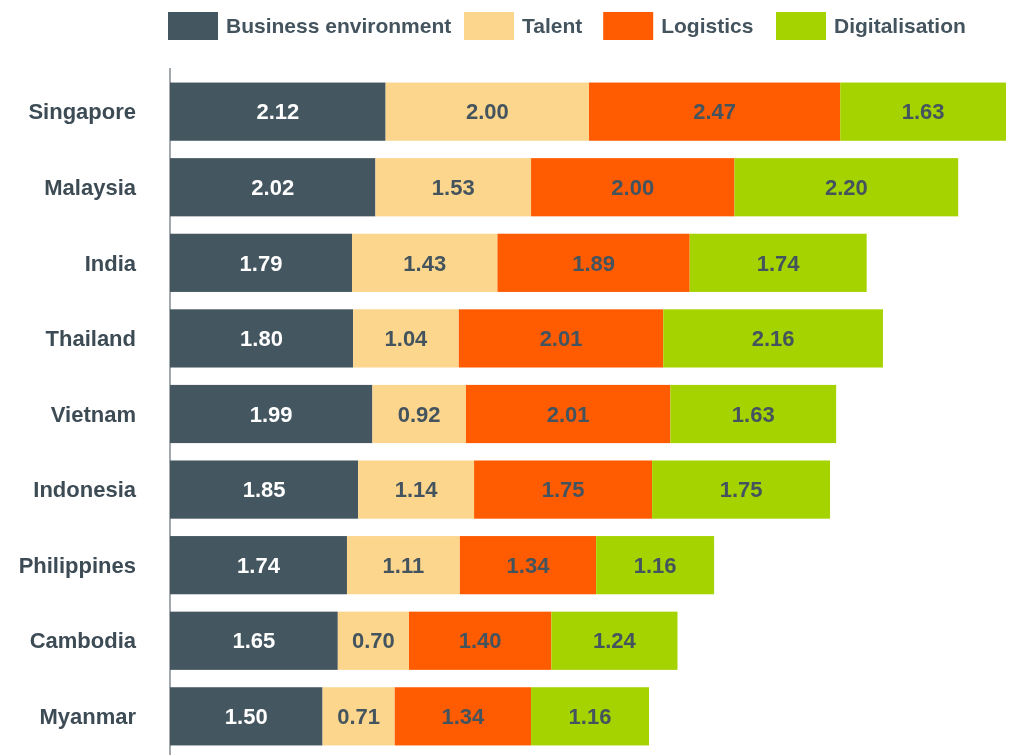  I want to click on data-label: 1.14, so click(416, 490).